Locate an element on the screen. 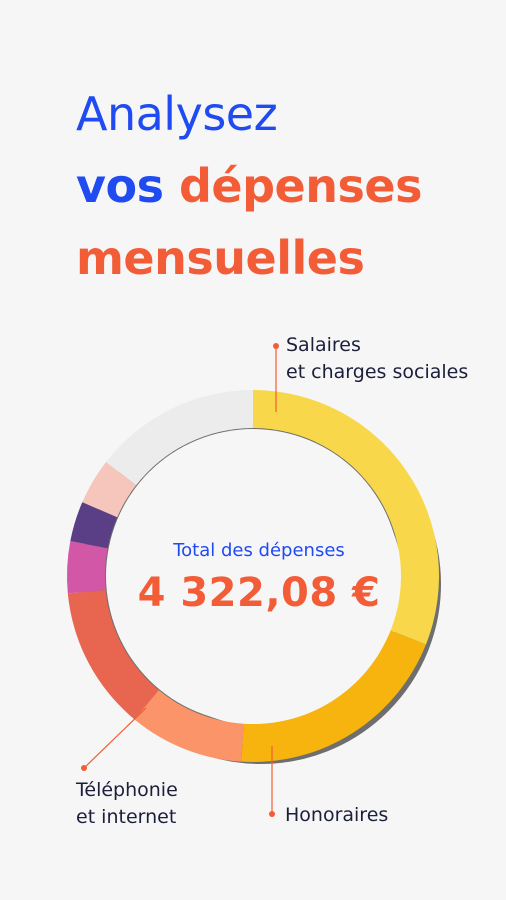 The image size is (506, 900). callout-salaires-line-2: et charges sociales is located at coordinates (377, 372).